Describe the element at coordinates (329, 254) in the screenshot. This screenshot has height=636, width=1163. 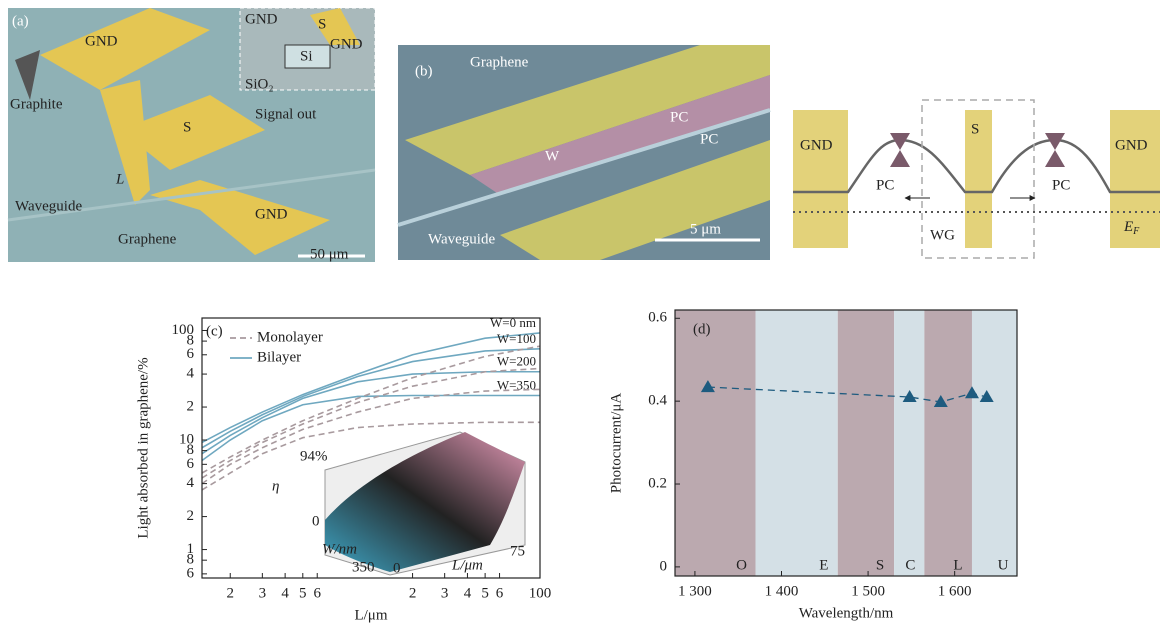
I see `scale-label: 50 μm` at that location.